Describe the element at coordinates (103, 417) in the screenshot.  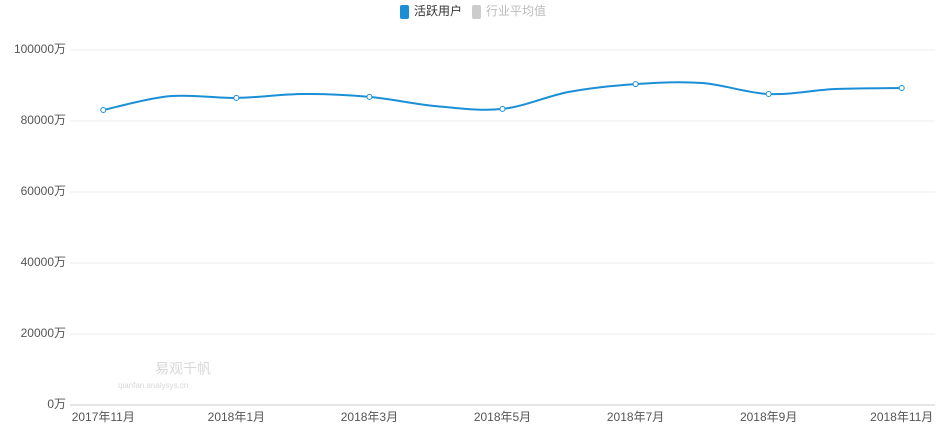
I see `x-tick-label: 2017年11月` at that location.